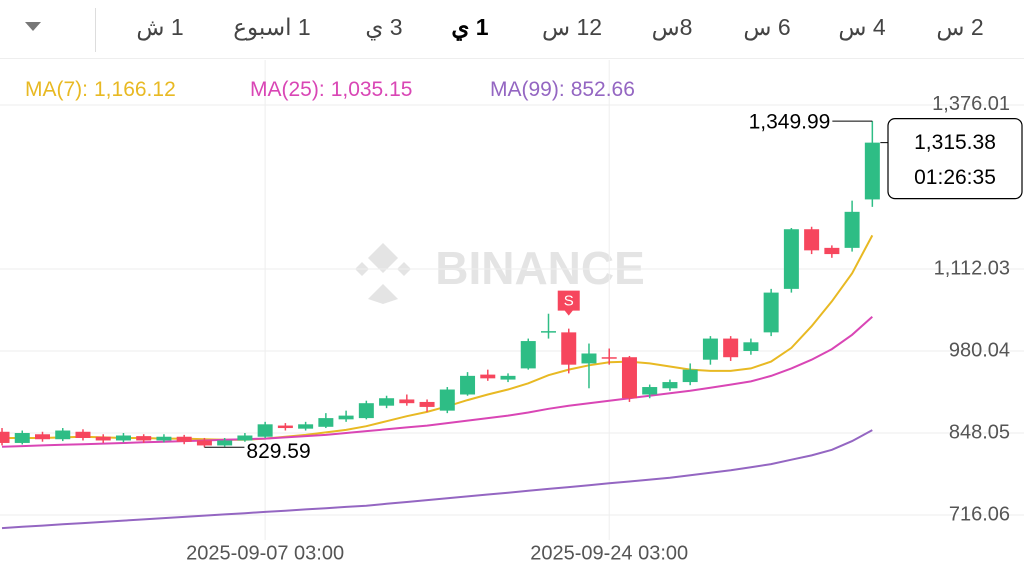 This screenshot has width=1024, height=576. What do you see at coordinates (527, 89) in the screenshot?
I see `legend-name: MA(99):` at bounding box center [527, 89].